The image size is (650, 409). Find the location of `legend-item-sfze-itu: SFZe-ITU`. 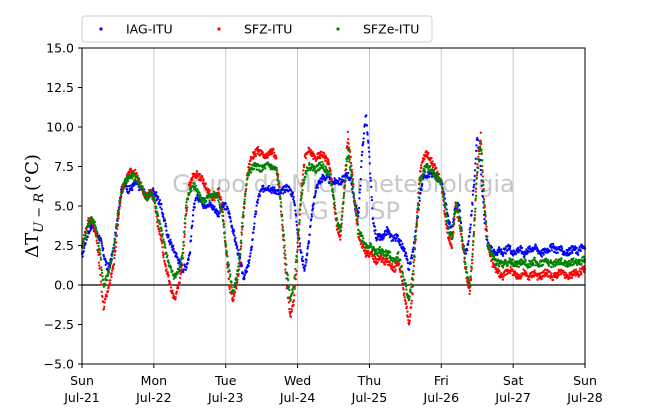

legend-item-sfze-itu: SFZe-ITU is located at coordinates (377, 29).